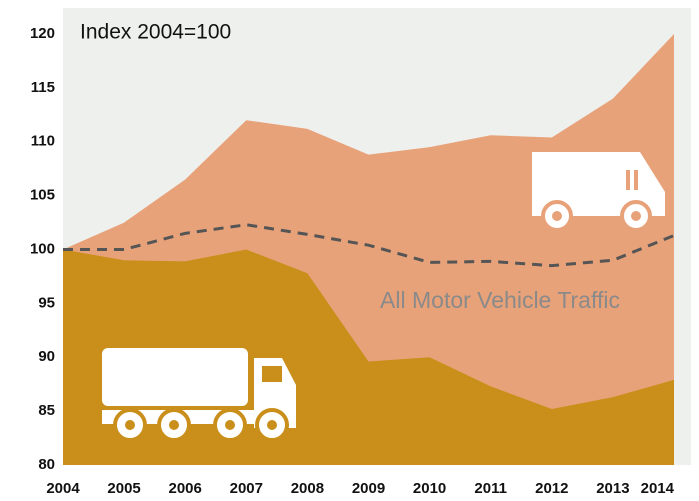 This screenshot has height=501, width=699. Describe the element at coordinates (46, 356) in the screenshot. I see `y-tick-label: 90` at that location.